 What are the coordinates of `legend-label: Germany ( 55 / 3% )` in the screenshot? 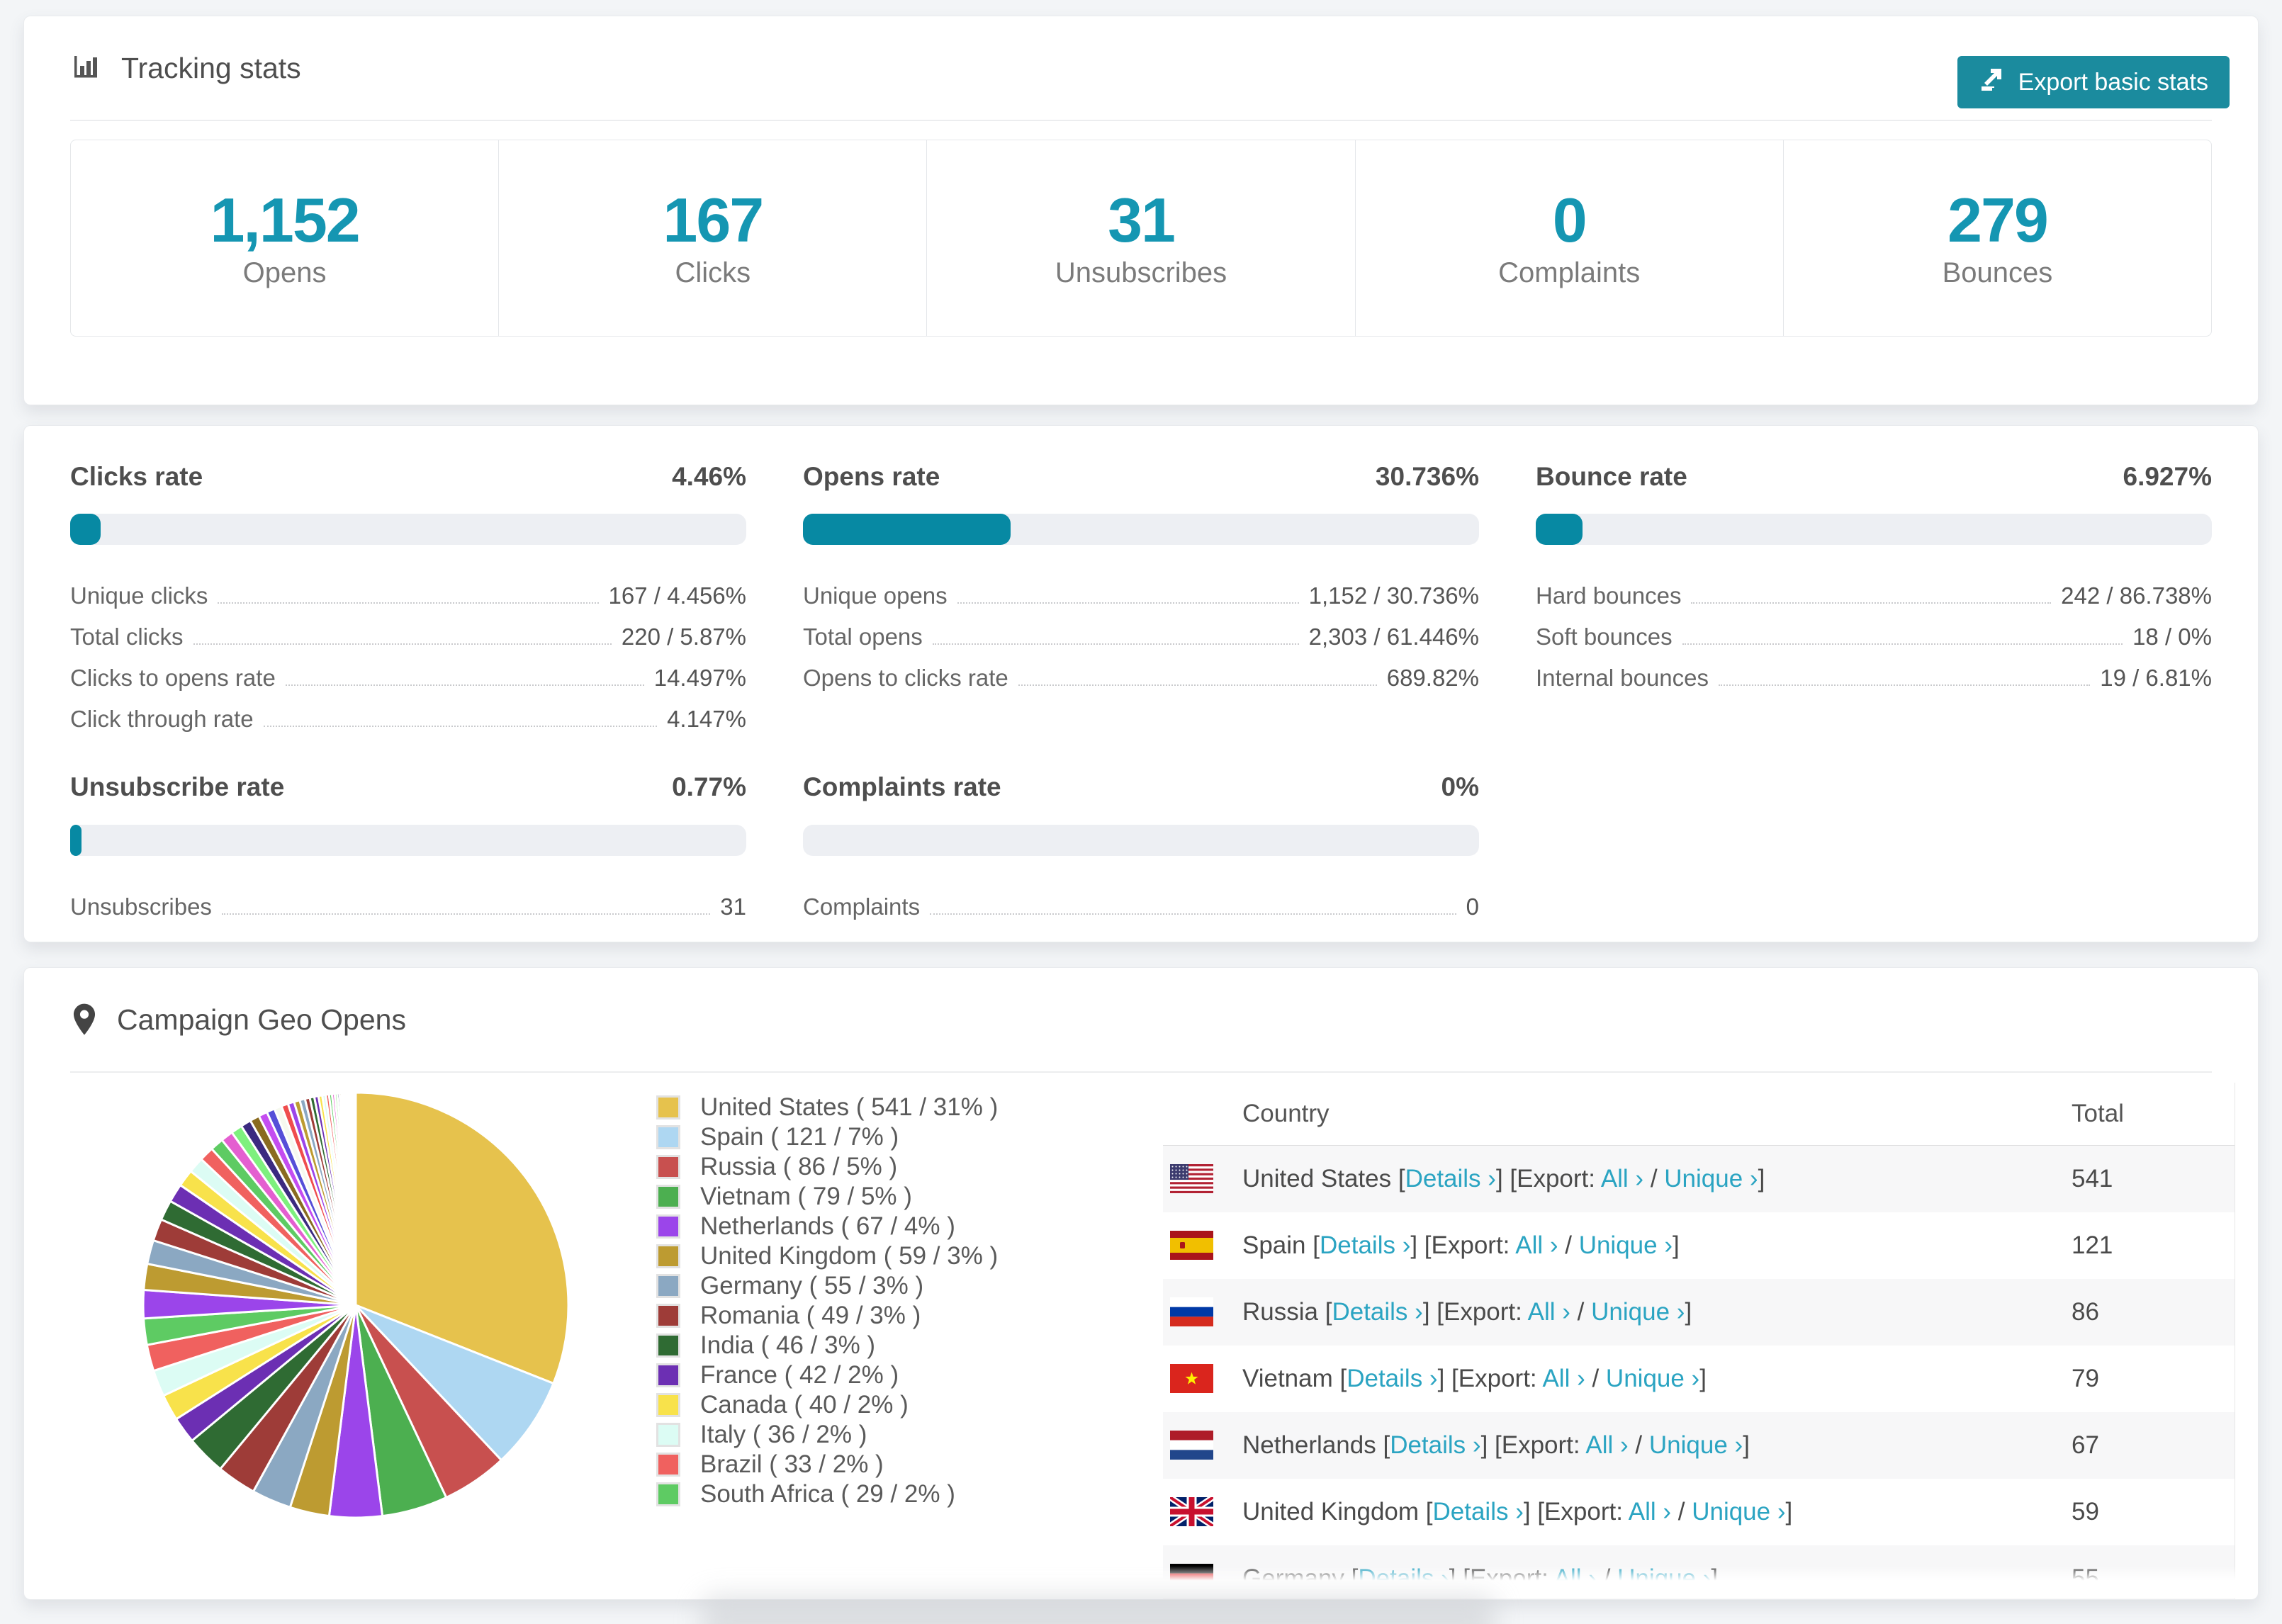 It's located at (812, 1285).